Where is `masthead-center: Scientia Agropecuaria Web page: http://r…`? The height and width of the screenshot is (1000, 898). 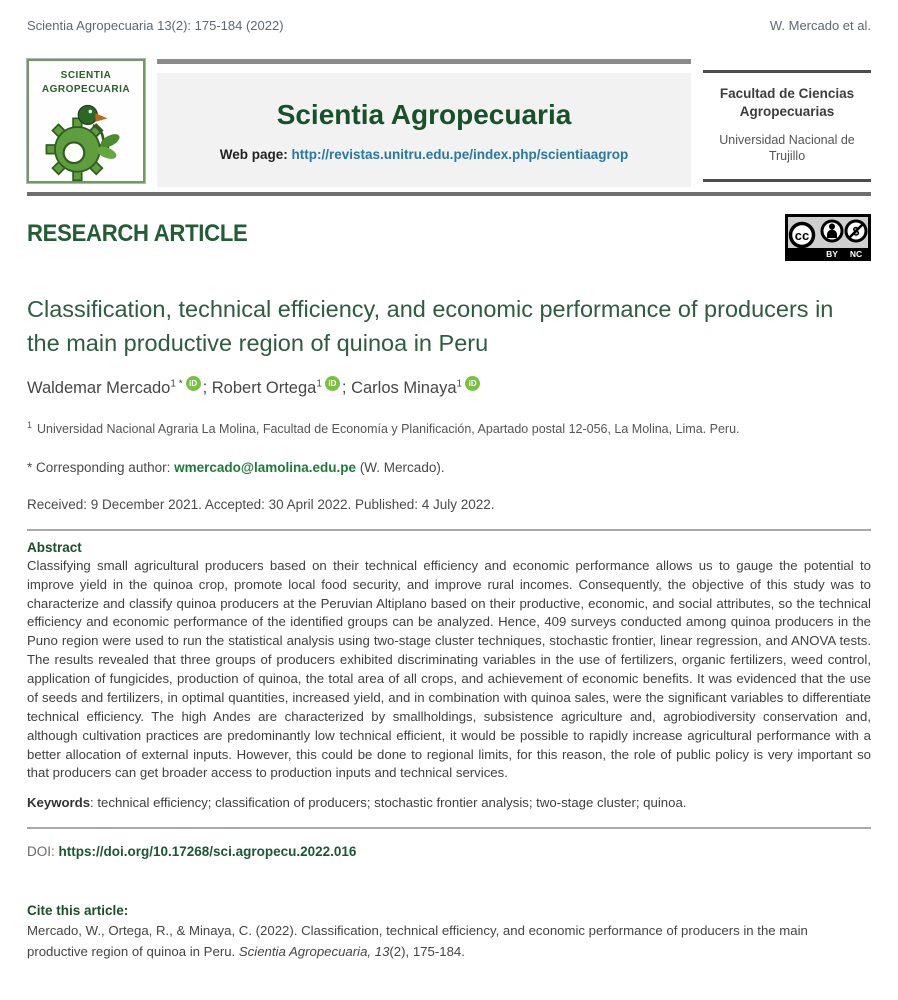 masthead-center: Scientia Agropecuaria Web page: http://r… is located at coordinates (424, 123).